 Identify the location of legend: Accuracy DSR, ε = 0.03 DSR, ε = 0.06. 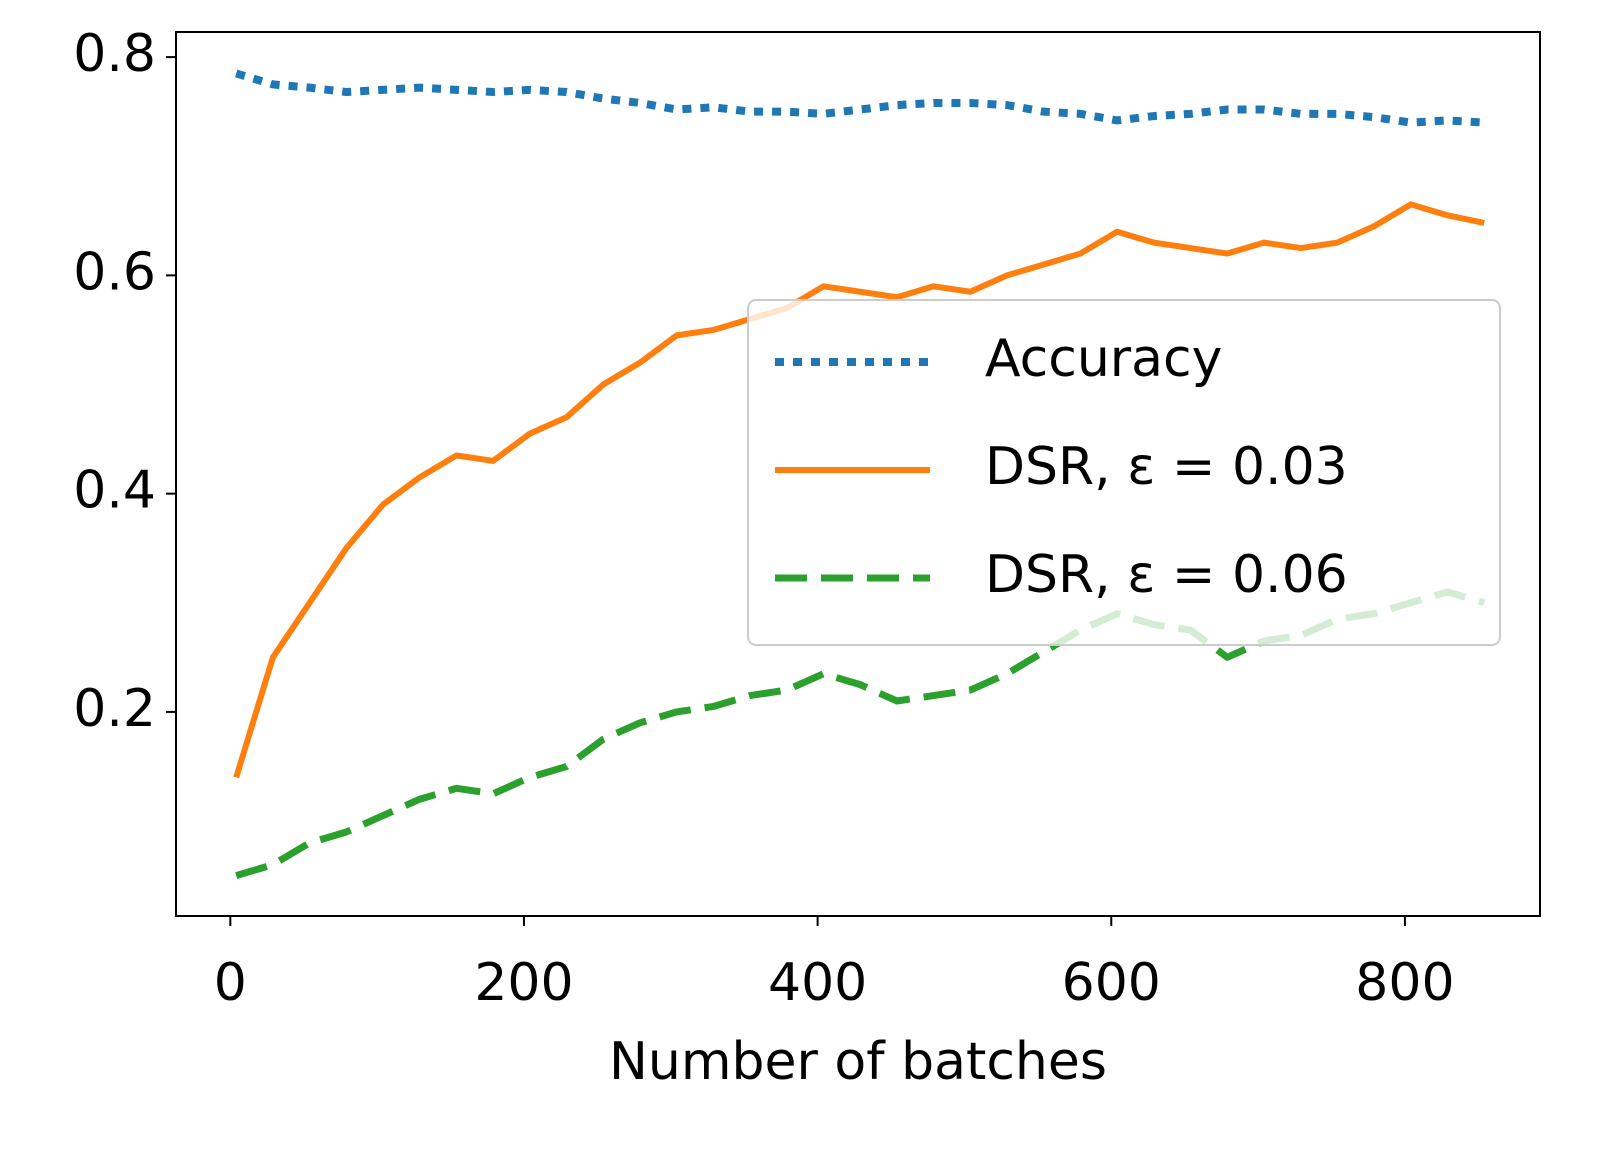
(1124, 472).